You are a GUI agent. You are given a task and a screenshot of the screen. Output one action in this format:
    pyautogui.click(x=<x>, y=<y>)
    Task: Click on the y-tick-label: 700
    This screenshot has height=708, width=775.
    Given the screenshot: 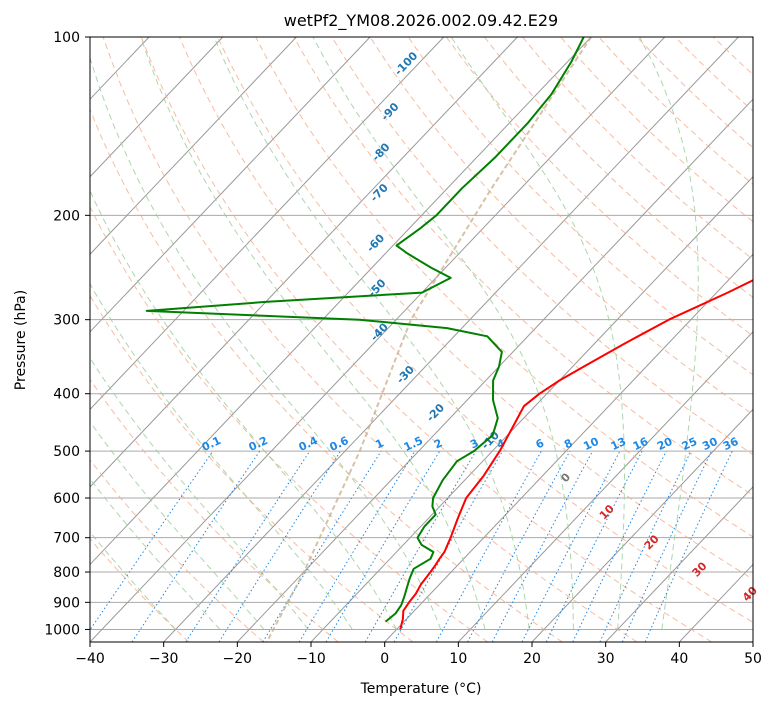 What is the action you would take?
    pyautogui.click(x=66, y=539)
    